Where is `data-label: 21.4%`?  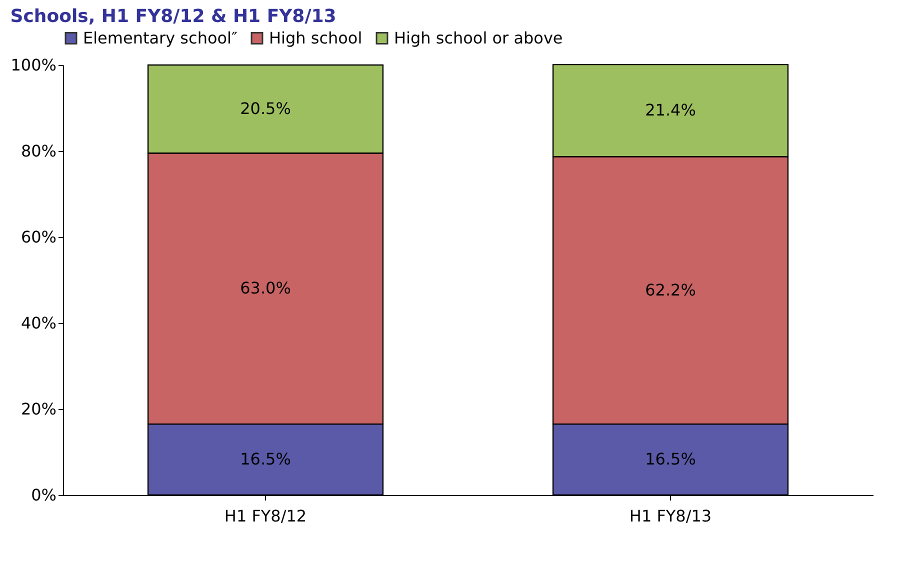
data-label: 21.4% is located at coordinates (670, 110).